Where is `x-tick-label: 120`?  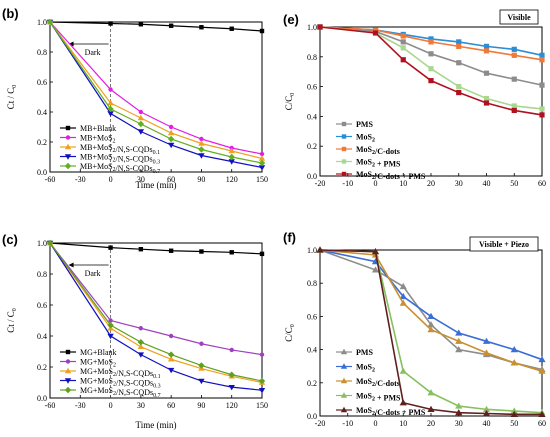 x-tick-label: 120 is located at coordinates (232, 405).